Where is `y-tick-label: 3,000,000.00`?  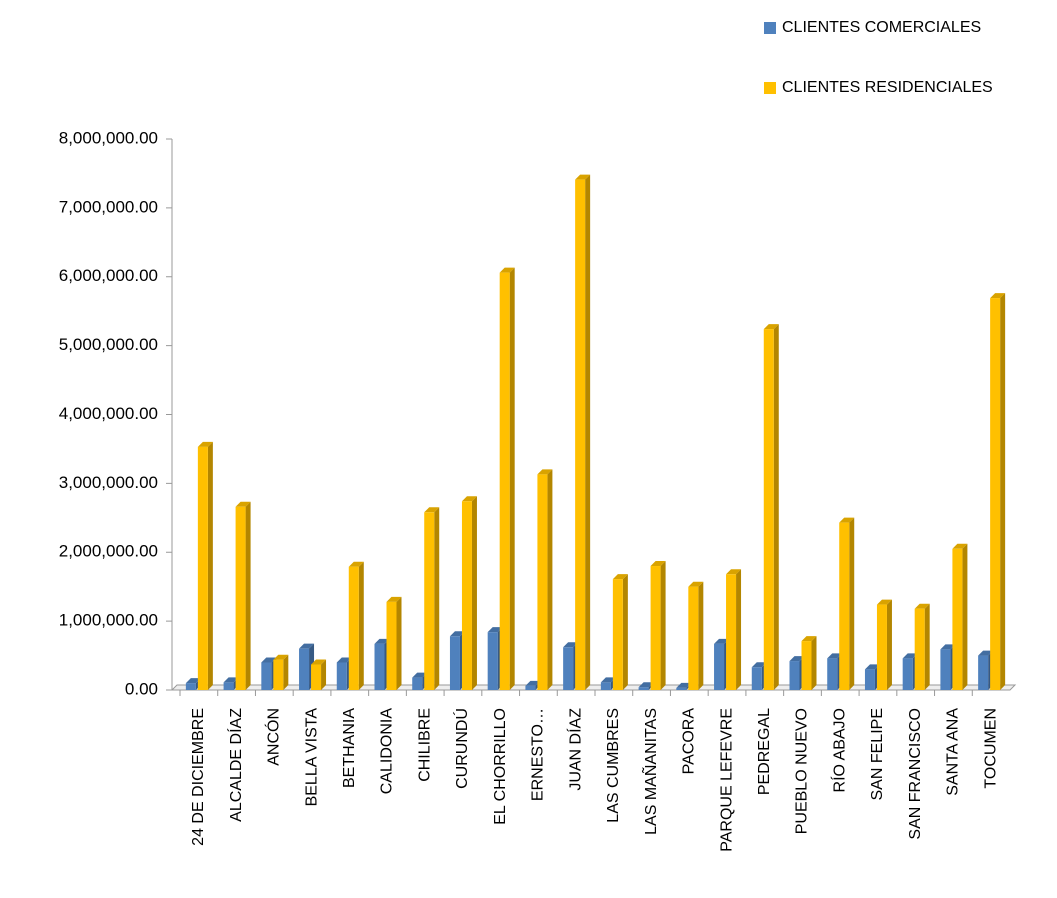 y-tick-label: 3,000,000.00 is located at coordinates (108, 482).